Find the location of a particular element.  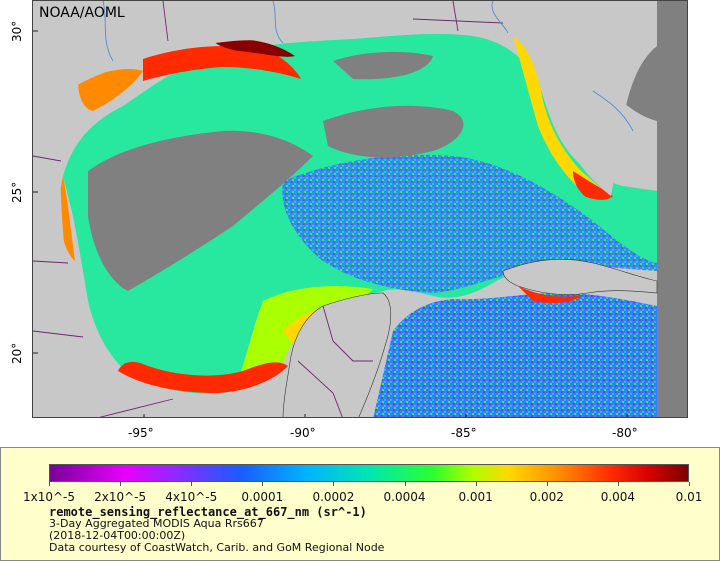

colorbar is located at coordinates (369, 473).